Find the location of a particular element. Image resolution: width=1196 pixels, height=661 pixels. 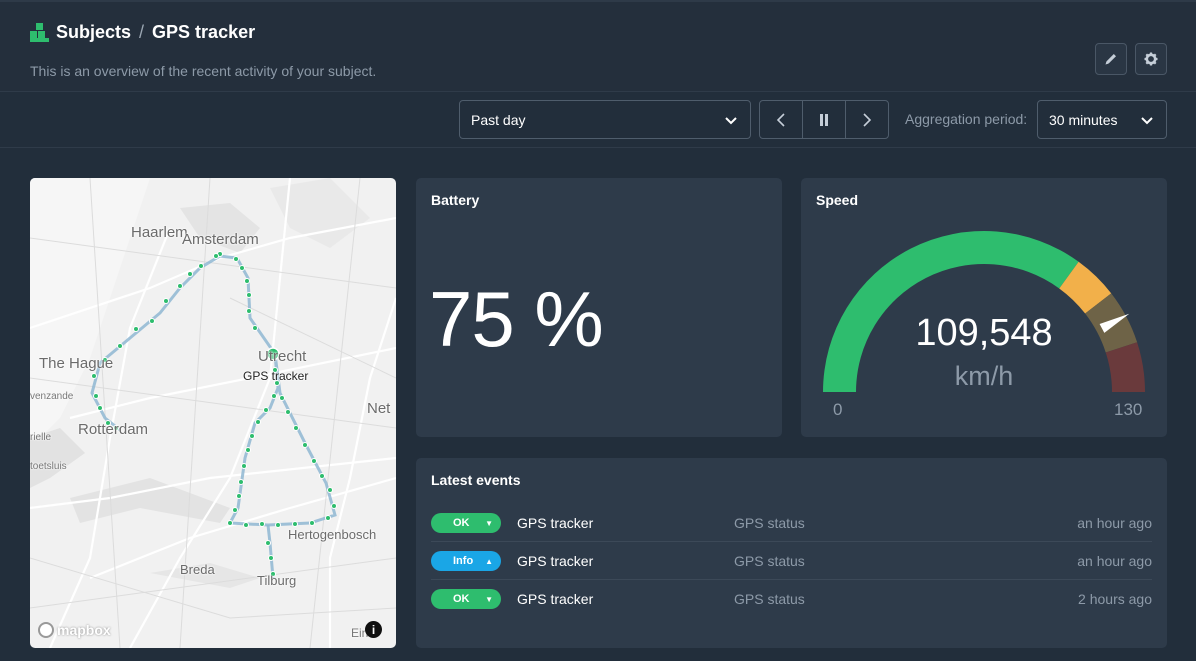

pencil-icon is located at coordinates (1110, 59).